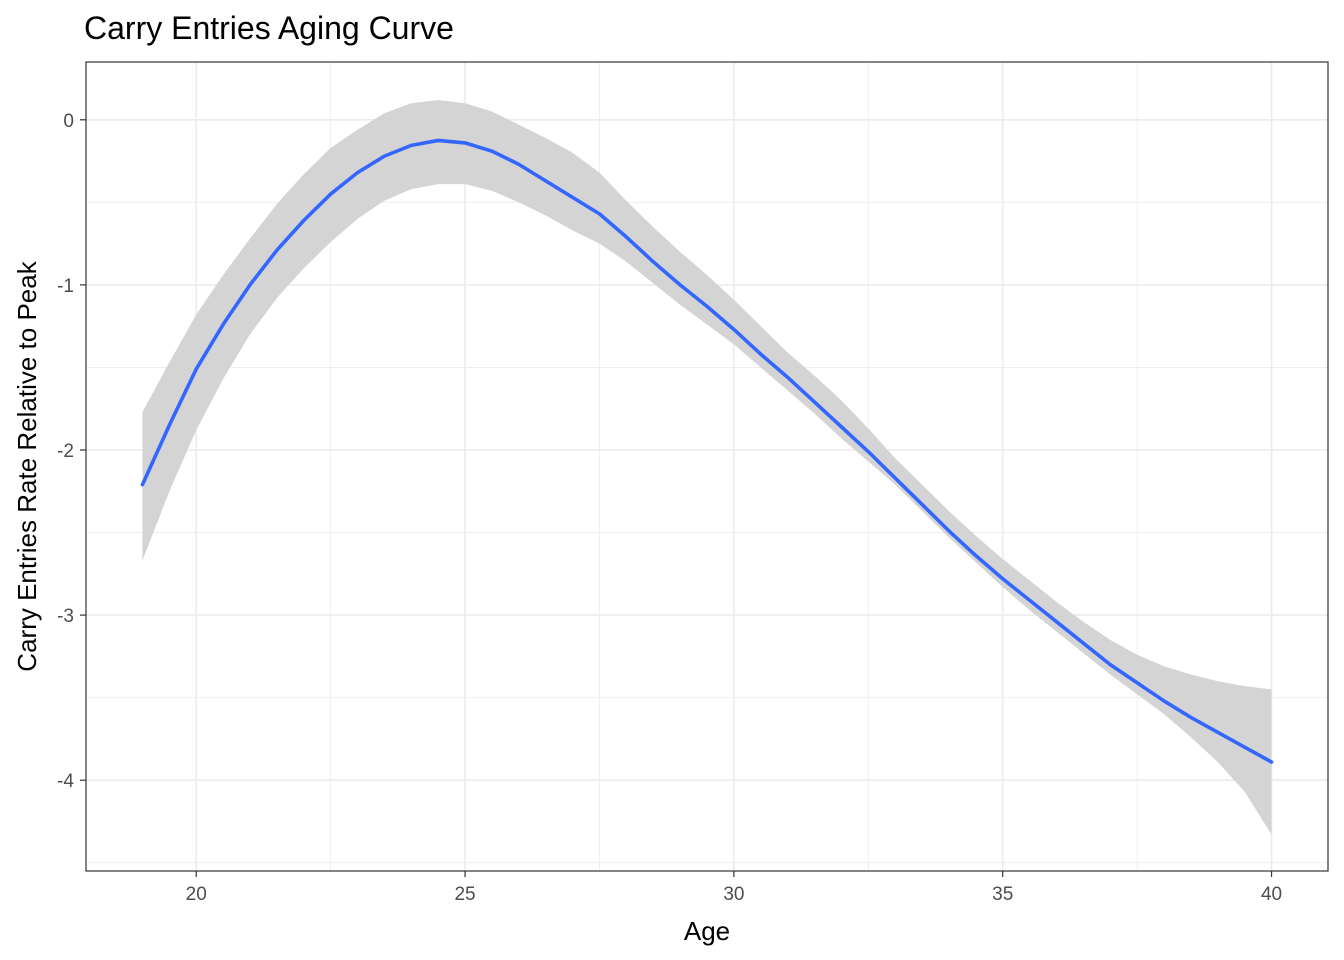 The width and height of the screenshot is (1344, 960). Describe the element at coordinates (1002, 894) in the screenshot. I see `x-tick-label: 35` at that location.